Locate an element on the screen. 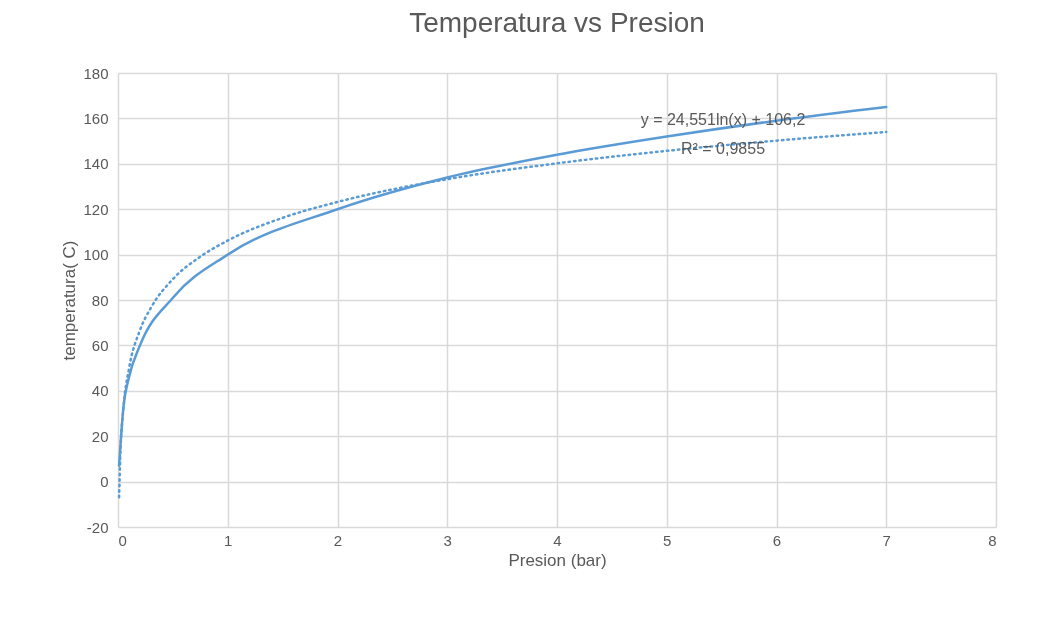  y-tick-label: 120 is located at coordinates (96, 209).